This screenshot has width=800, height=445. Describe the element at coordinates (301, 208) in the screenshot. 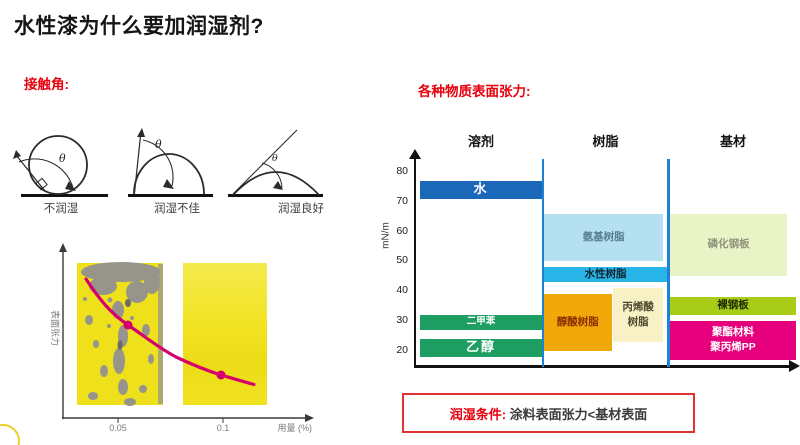

I see `caption-good-wetting: 润湿良好` at that location.